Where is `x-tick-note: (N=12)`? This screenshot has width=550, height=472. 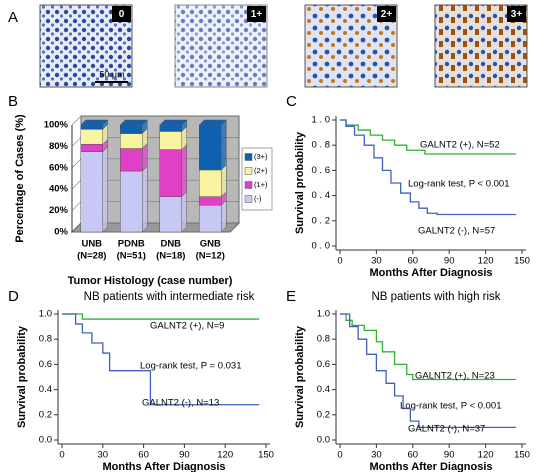 x-tick-note: (N=12) is located at coordinates (210, 256).